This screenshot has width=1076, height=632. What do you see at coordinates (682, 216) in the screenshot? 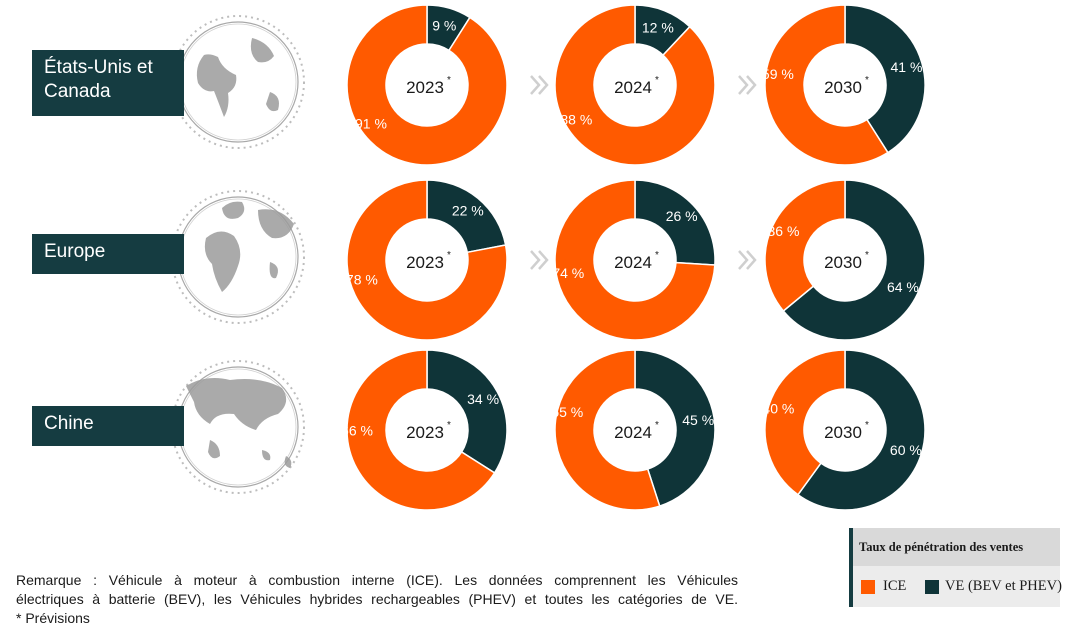
I see `data-label-ve: 26 %` at bounding box center [682, 216].